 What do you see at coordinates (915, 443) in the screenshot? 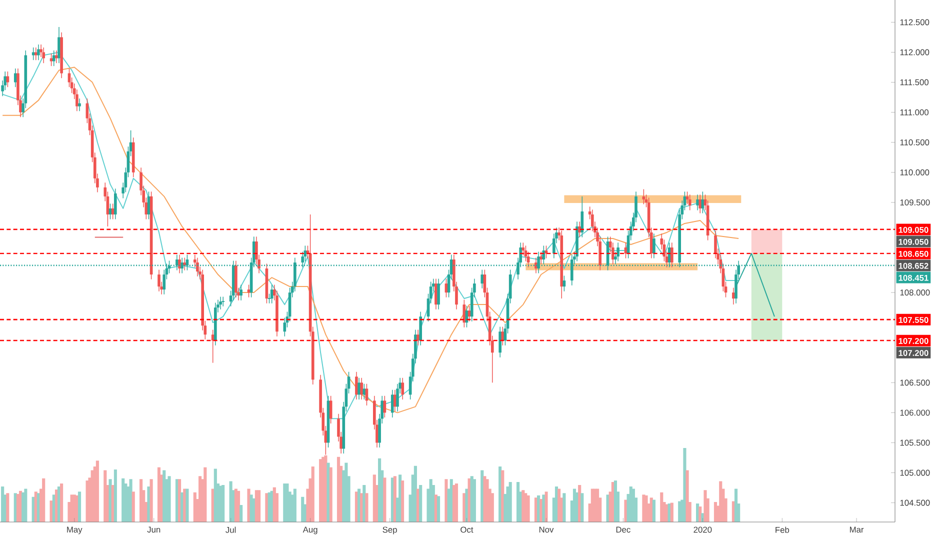
I see `y-tick-label: 105.500` at bounding box center [915, 443].